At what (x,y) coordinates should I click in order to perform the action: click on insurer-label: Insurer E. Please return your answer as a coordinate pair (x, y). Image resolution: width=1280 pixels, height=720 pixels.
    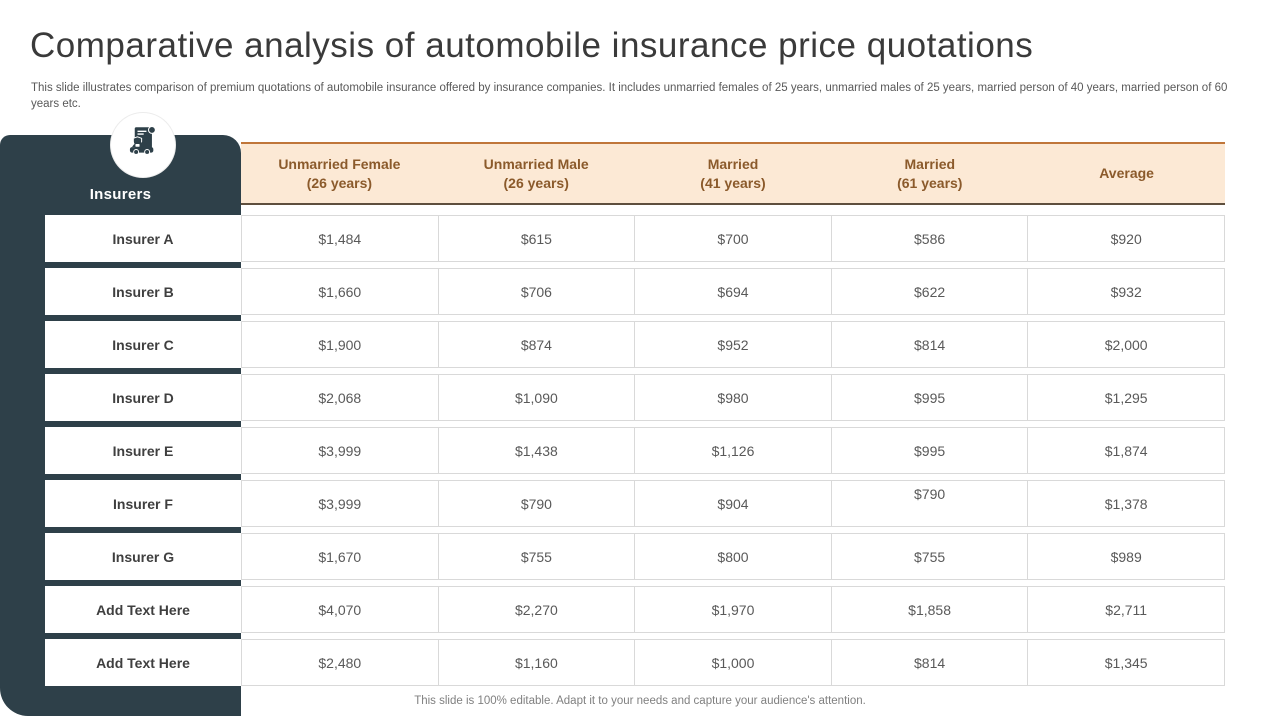
    Looking at the image, I should click on (143, 450).